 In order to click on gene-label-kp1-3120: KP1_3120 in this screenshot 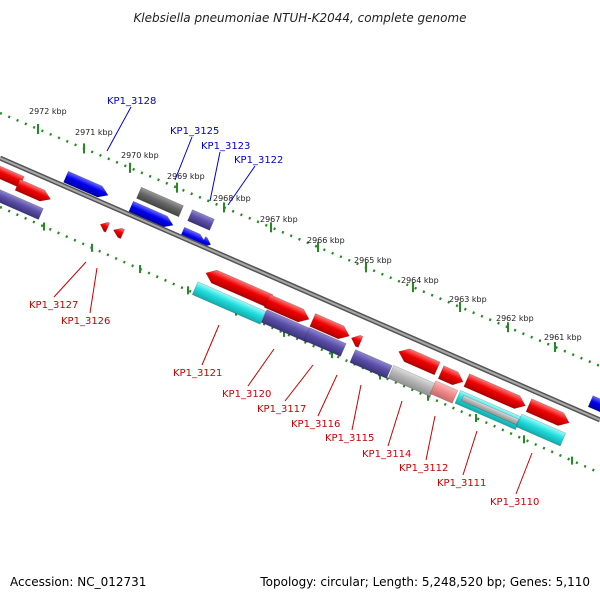, I will do `click(246, 394)`.